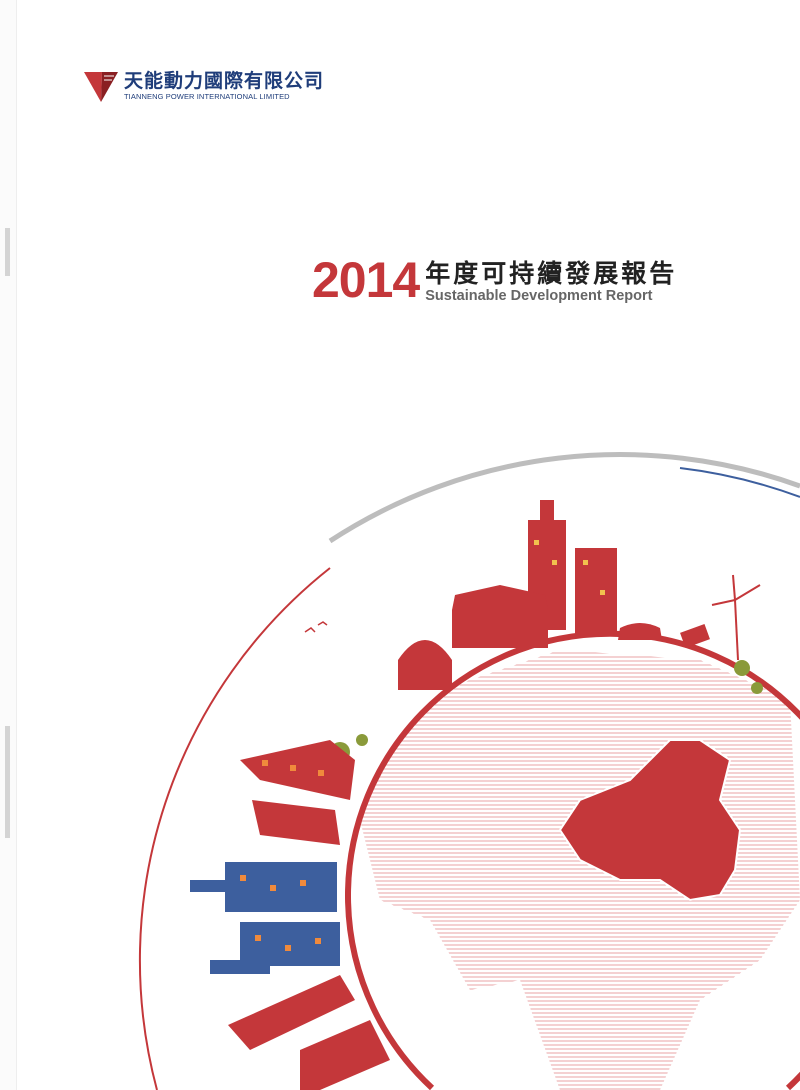 The height and width of the screenshot is (1090, 800). What do you see at coordinates (736, 617) in the screenshot?
I see `wind-turbine` at bounding box center [736, 617].